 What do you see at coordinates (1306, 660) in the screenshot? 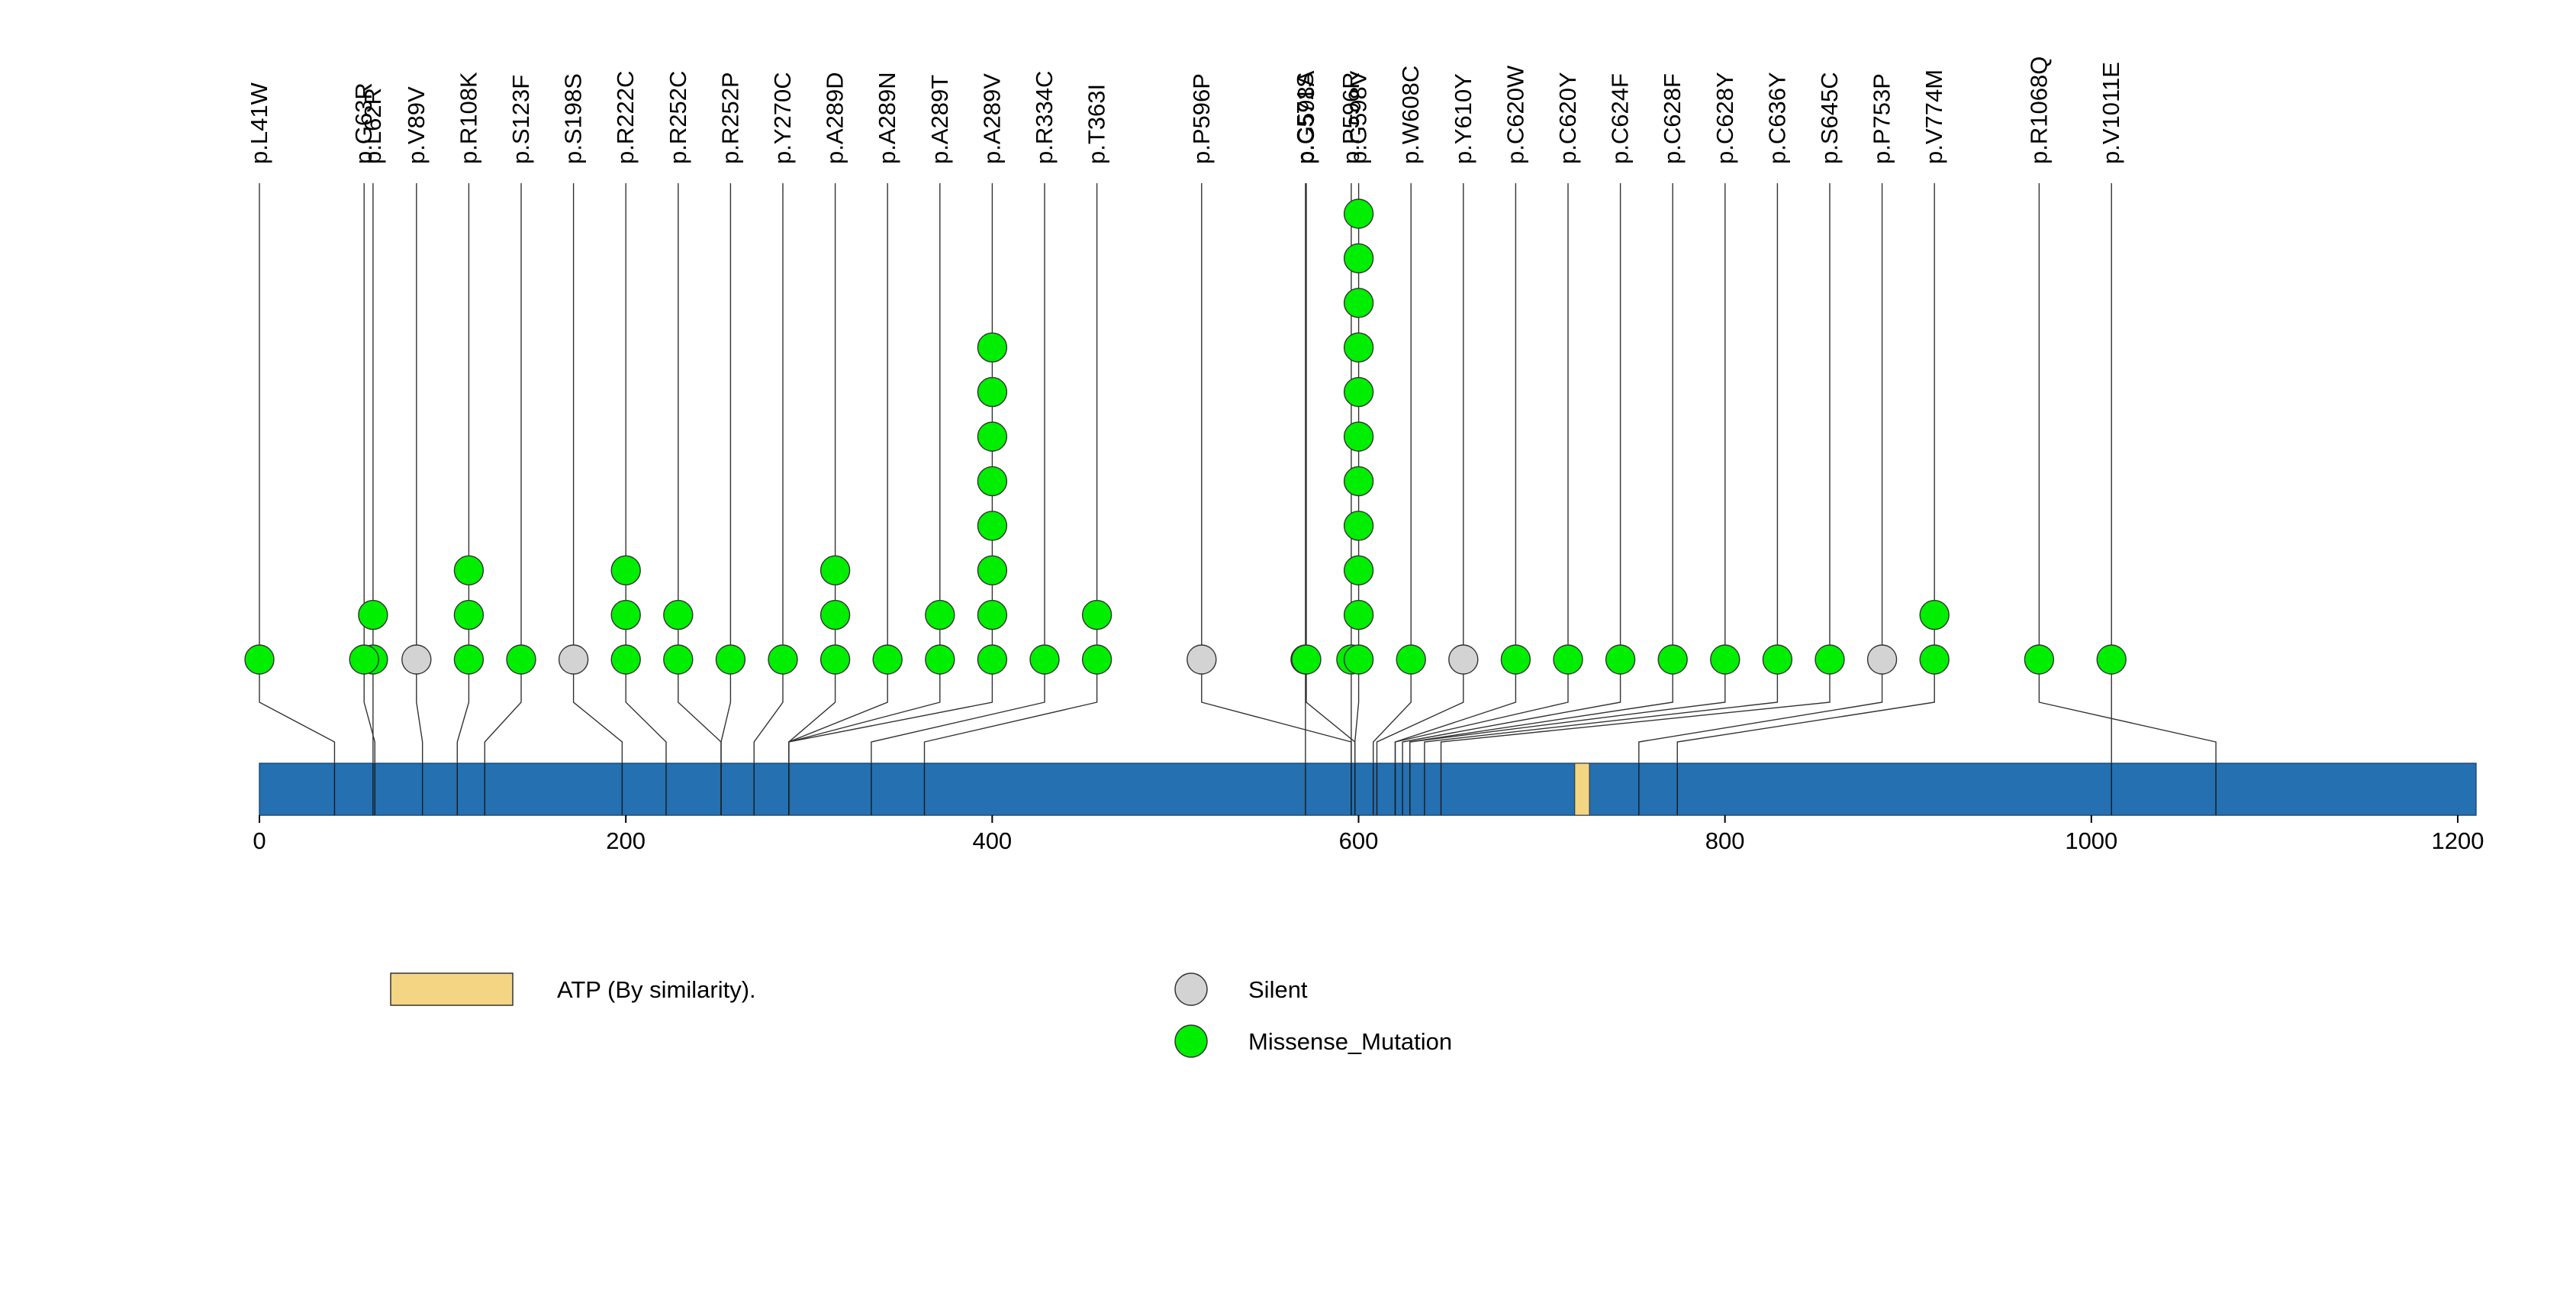
I see `point-p.G598A-1` at bounding box center [1306, 660].